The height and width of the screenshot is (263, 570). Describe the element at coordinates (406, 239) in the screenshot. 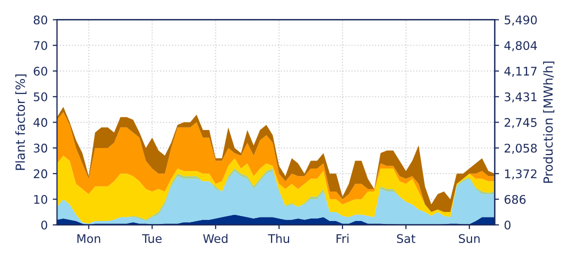

I see `x-tick-label: Sat` at that location.